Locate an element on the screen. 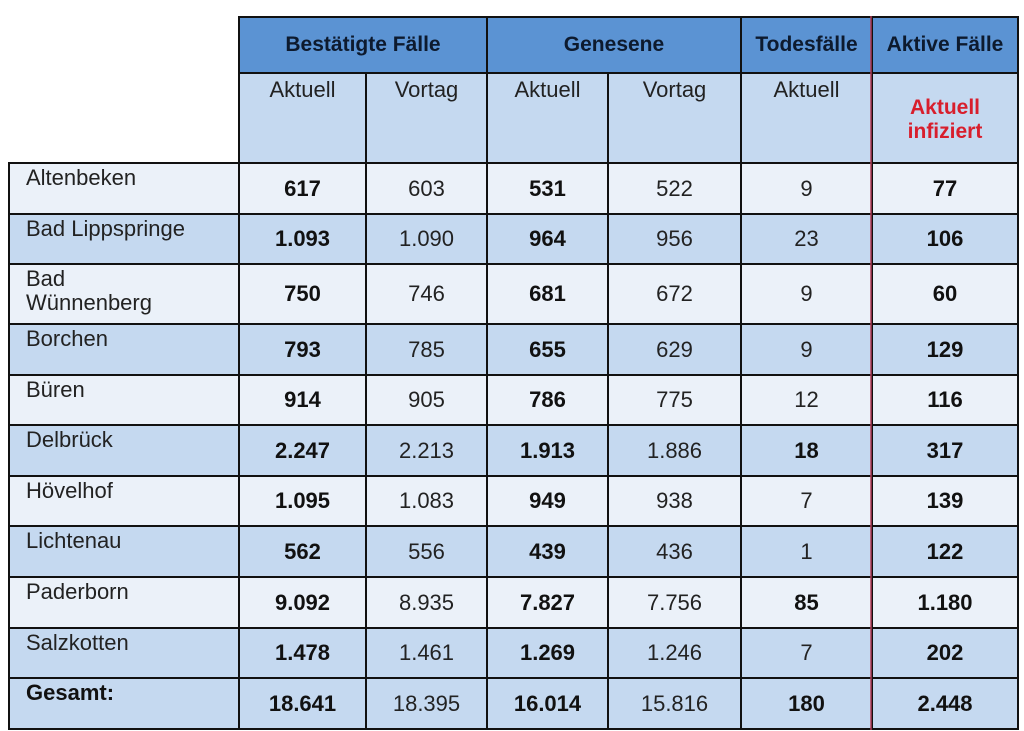 The height and width of the screenshot is (731, 1024). cell-confirmed-current: 1.095 is located at coordinates (302, 501).